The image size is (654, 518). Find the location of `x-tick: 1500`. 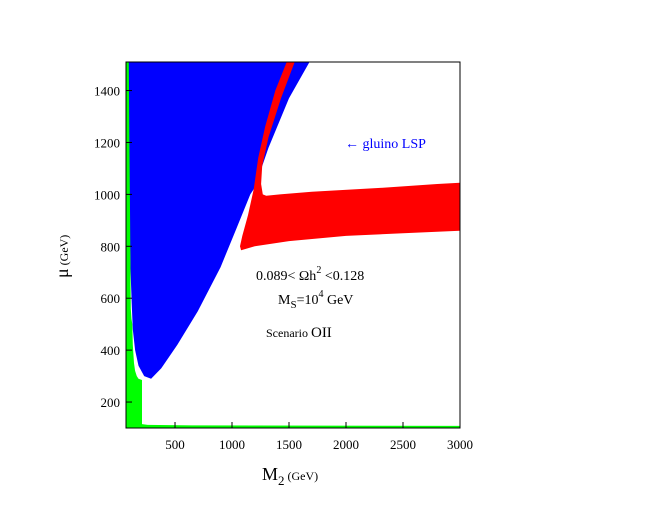

x-tick: 1500 is located at coordinates (289, 437).